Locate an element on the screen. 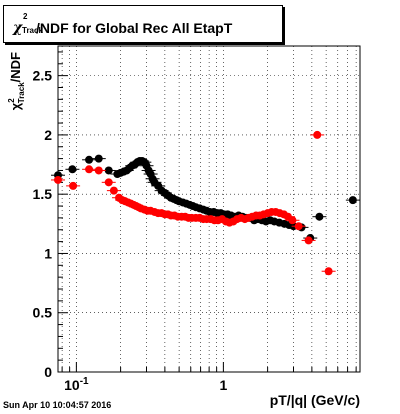 The image size is (400, 414). x-tick-label: 1 is located at coordinates (223, 385).